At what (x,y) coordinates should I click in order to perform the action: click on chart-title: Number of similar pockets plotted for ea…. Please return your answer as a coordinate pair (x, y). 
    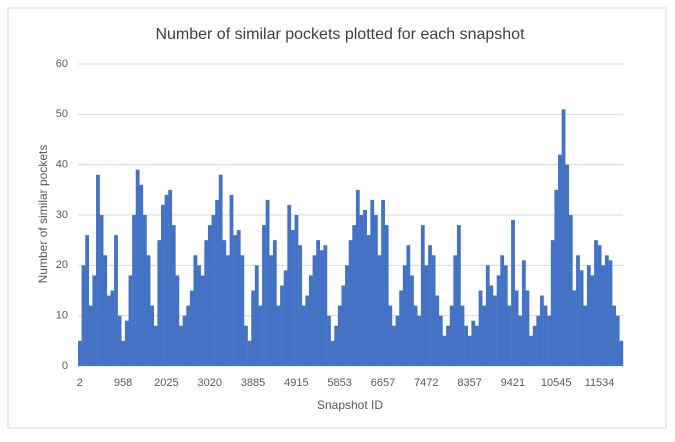
    Looking at the image, I should click on (340, 34).